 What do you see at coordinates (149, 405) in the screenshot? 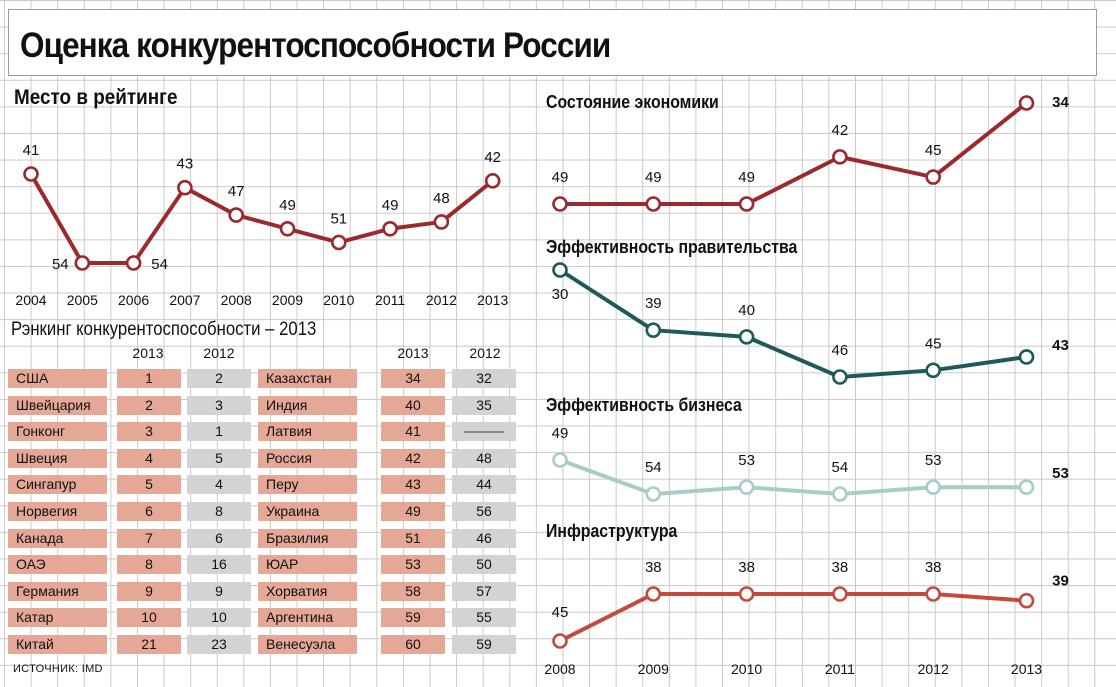
I see `table-cell-rank-2013: 2` at bounding box center [149, 405].